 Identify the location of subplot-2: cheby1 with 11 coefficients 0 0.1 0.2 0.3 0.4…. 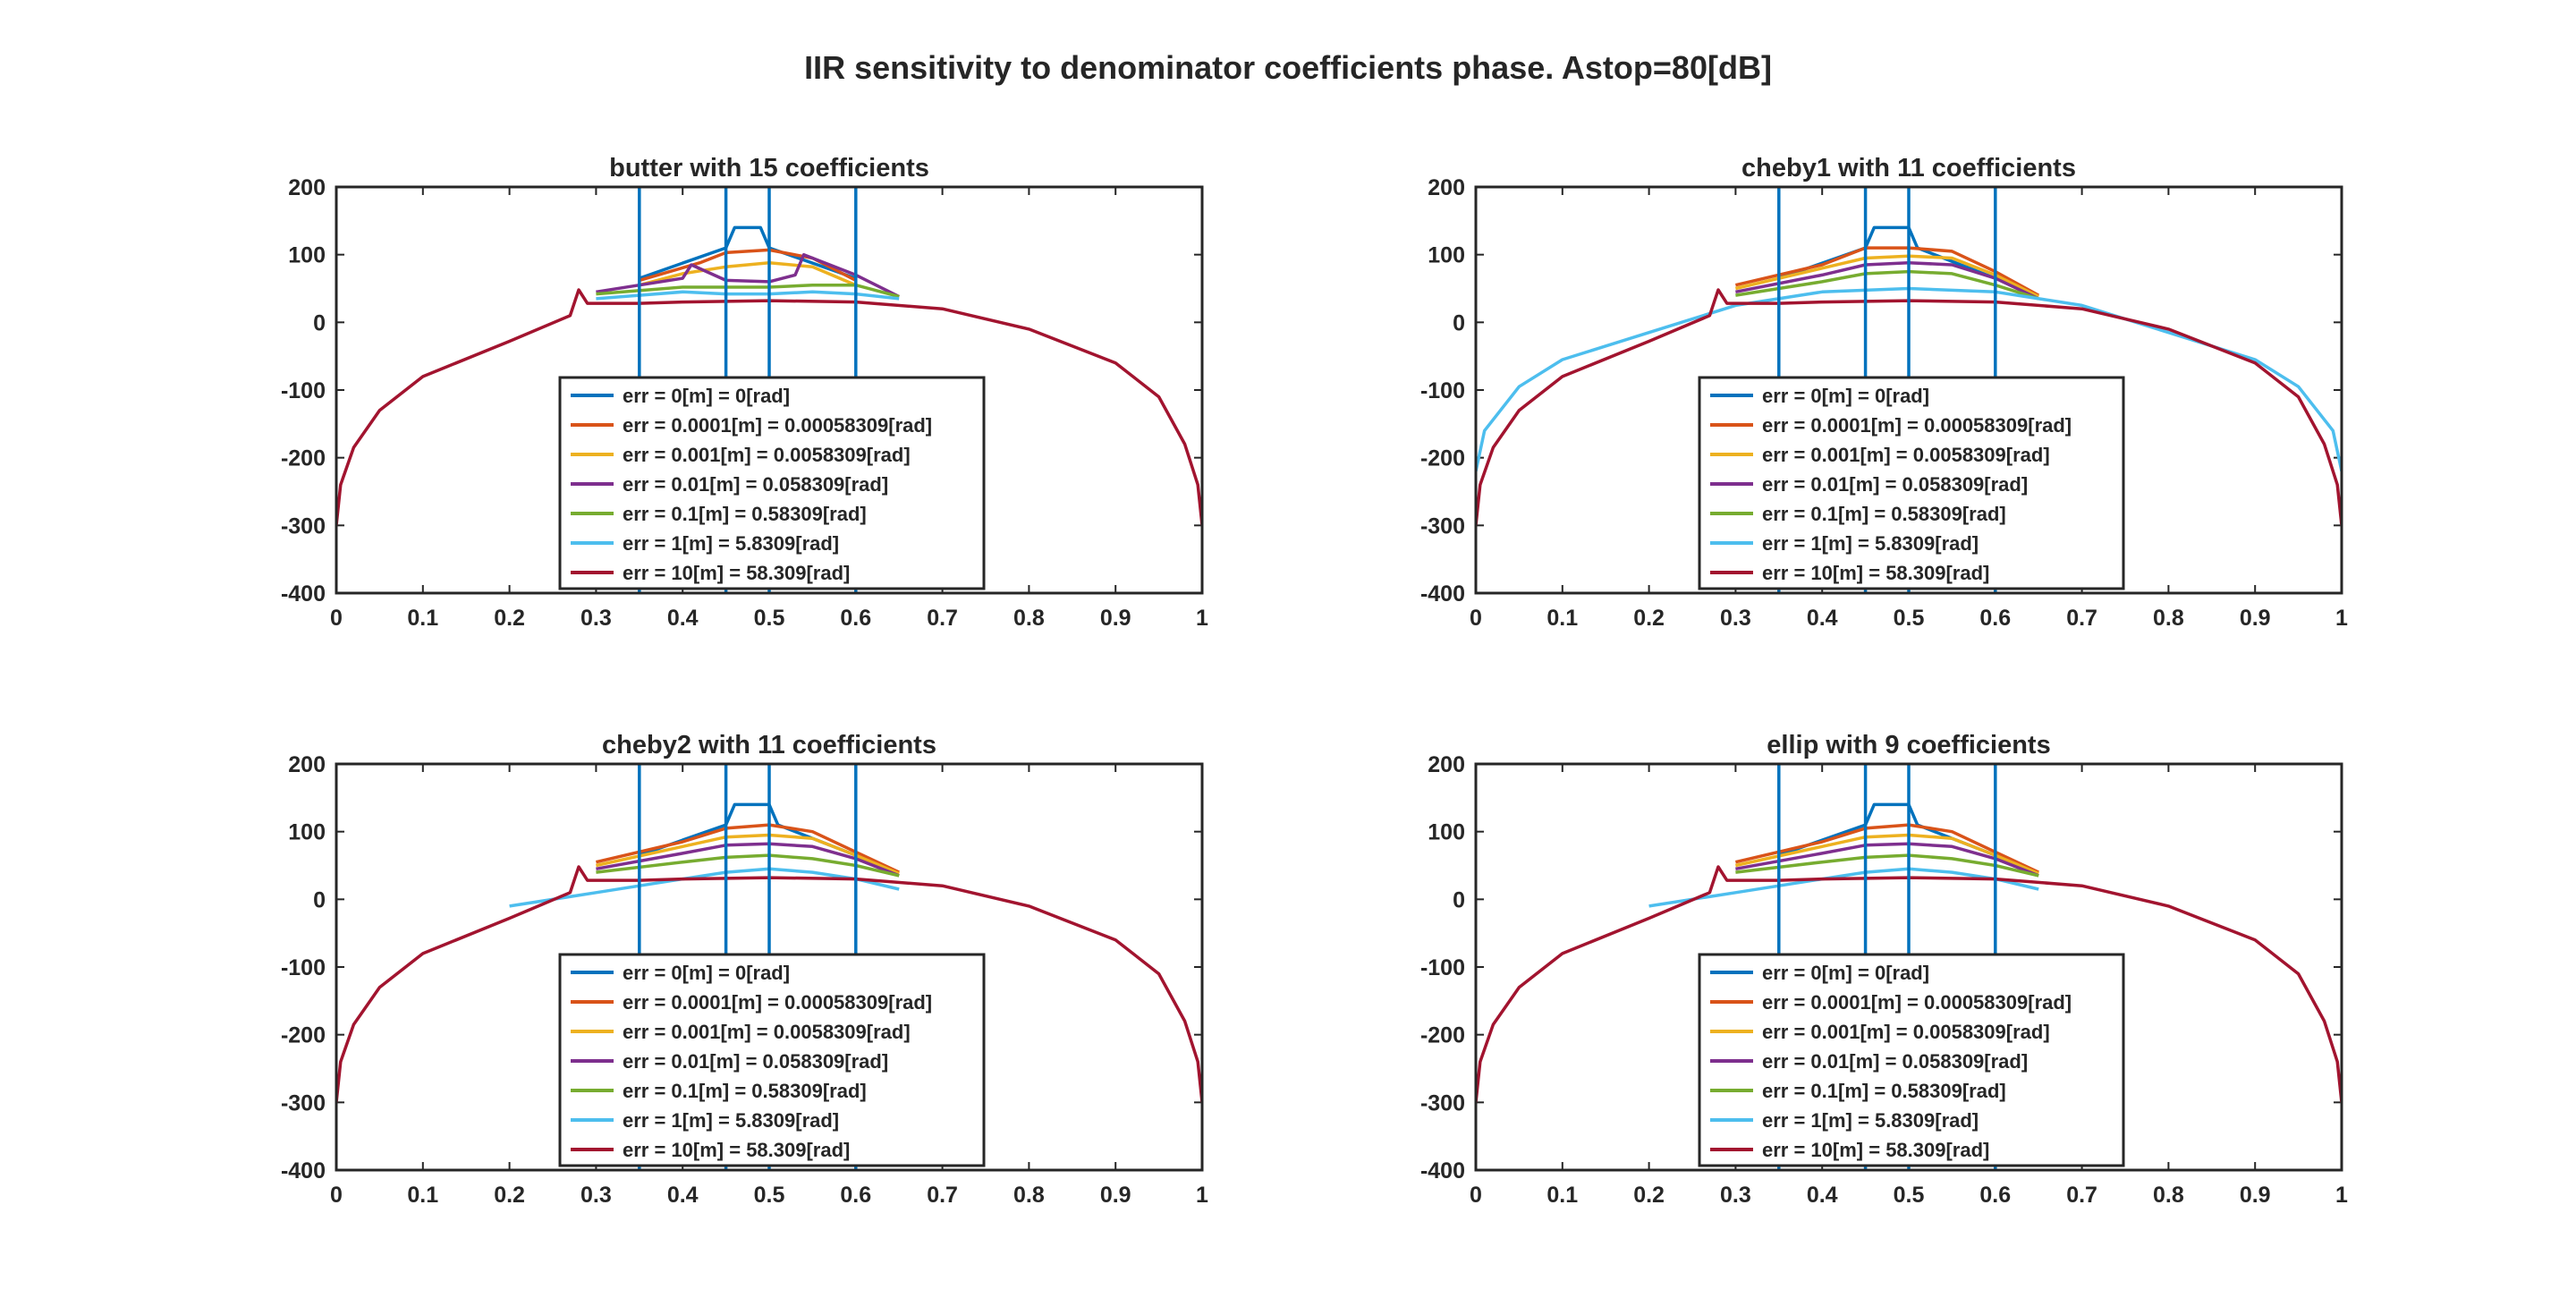
(1884, 393).